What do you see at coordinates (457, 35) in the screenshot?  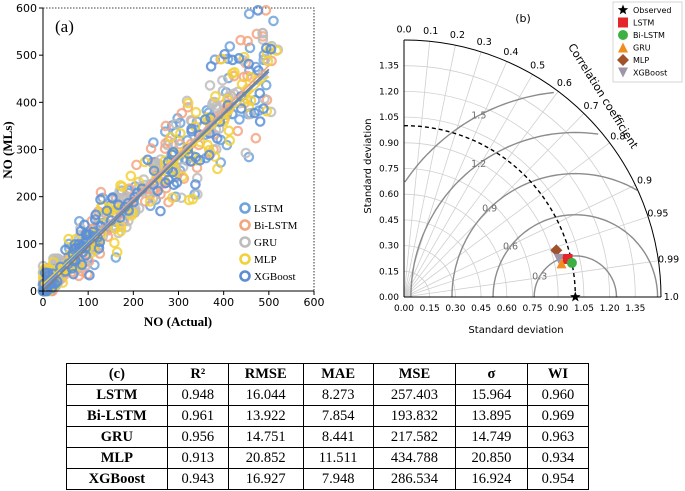 I see `correlation-tick-label: 0.2` at bounding box center [457, 35].